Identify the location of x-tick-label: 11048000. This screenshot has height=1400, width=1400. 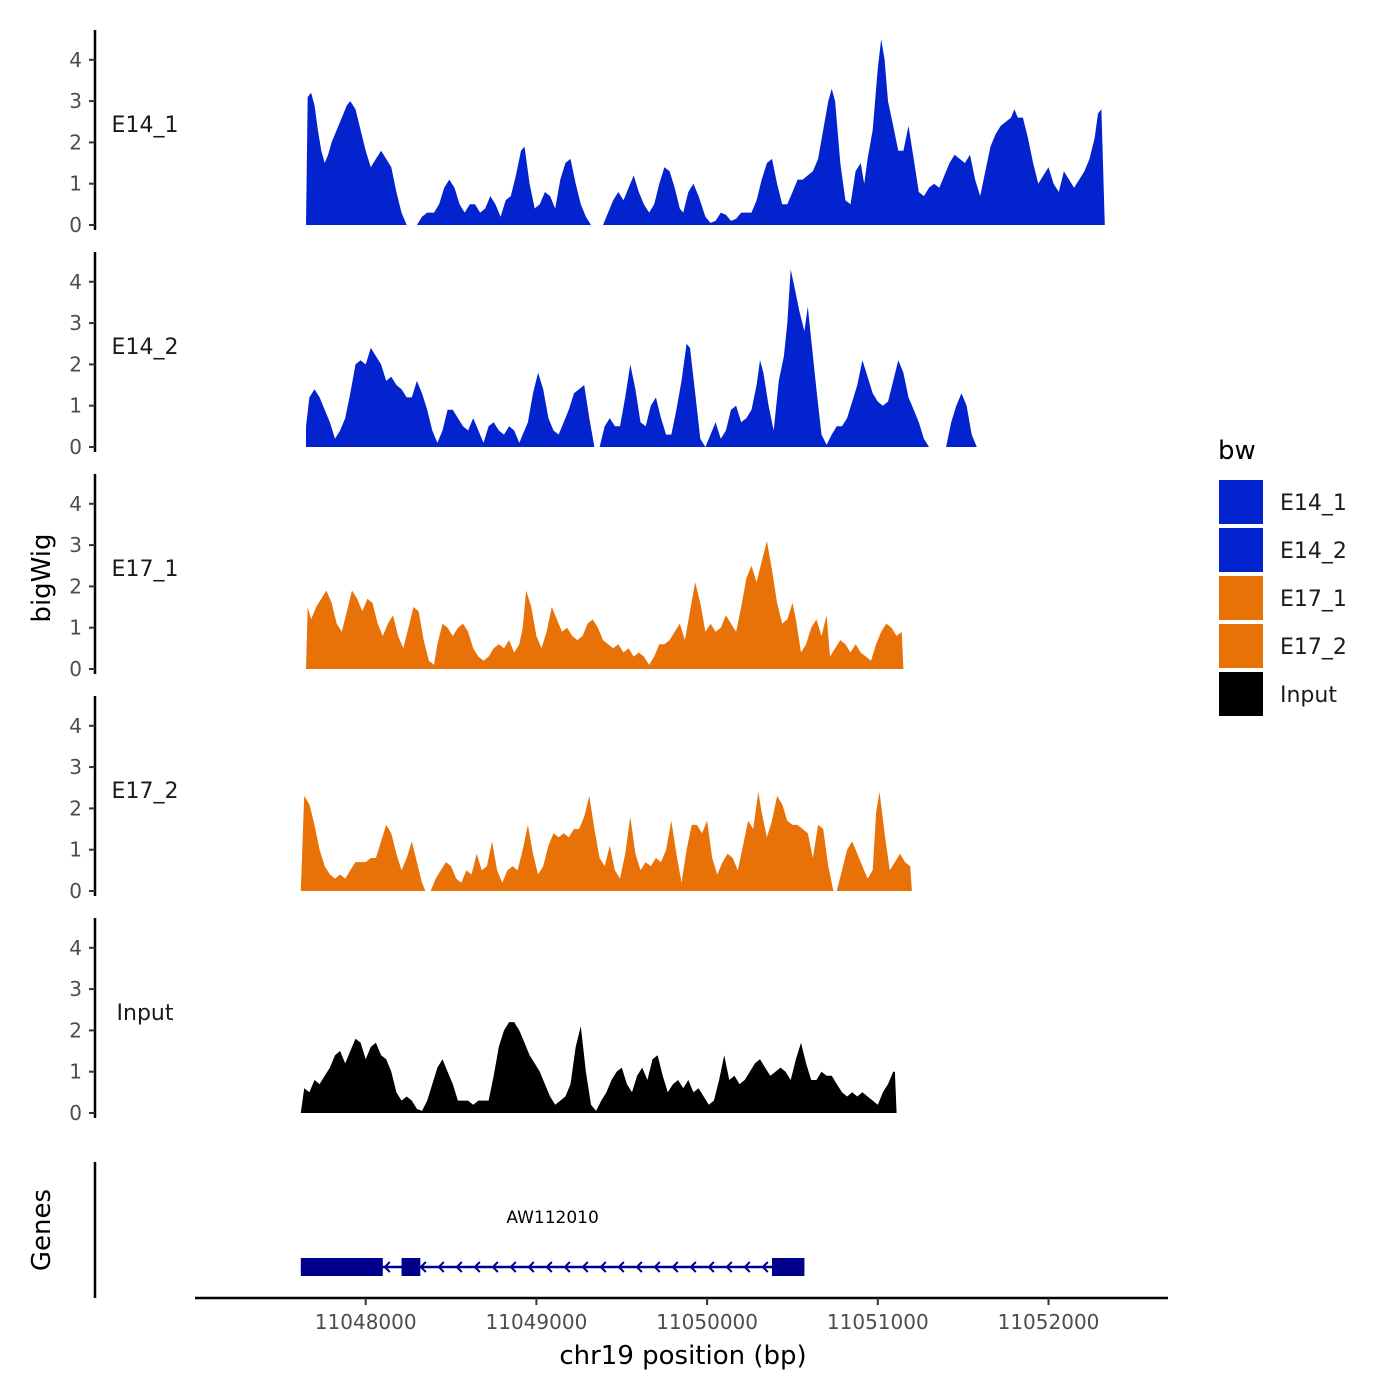
(366, 1322).